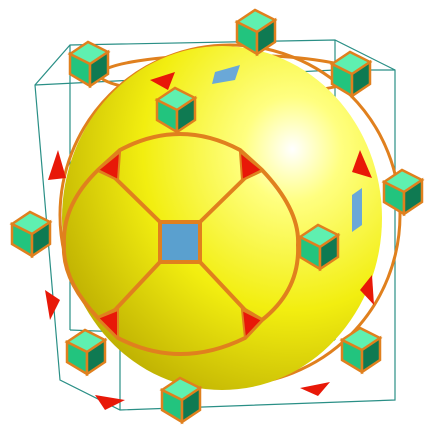  I want to click on center-square, so click(180, 242).